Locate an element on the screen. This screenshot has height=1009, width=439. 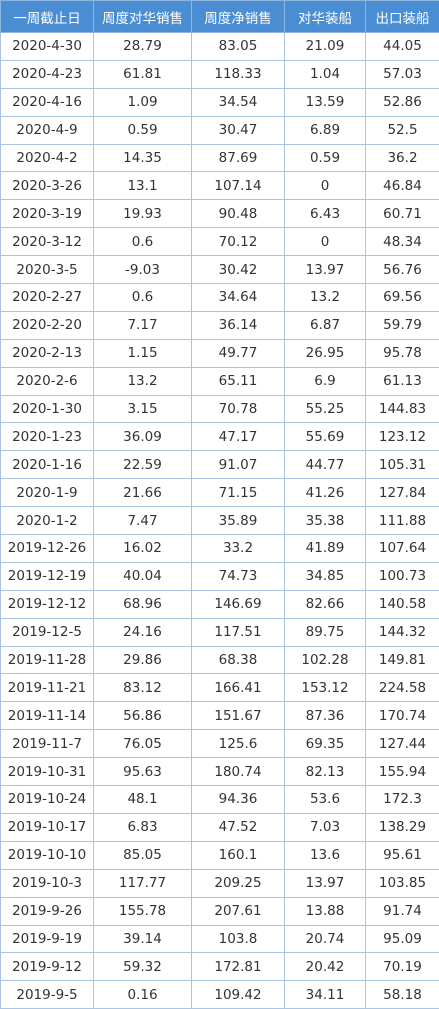
table-cell: 138.29 is located at coordinates (402, 827).